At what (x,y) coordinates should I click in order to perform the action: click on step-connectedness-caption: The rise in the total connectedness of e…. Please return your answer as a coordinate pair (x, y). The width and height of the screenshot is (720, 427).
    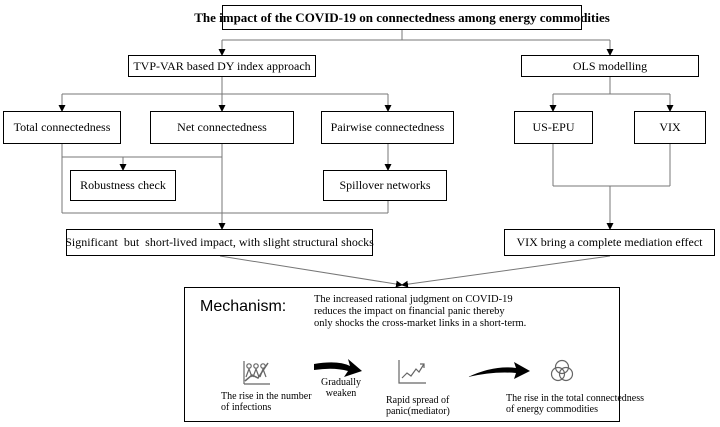
    Looking at the image, I should click on (575, 404).